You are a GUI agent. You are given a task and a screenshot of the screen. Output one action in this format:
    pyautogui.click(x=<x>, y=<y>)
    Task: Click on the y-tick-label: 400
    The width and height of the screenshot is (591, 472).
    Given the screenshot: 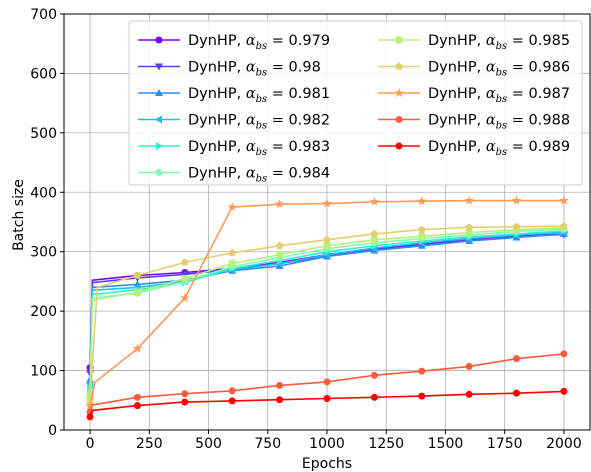 What is the action you would take?
    pyautogui.click(x=43, y=193)
    